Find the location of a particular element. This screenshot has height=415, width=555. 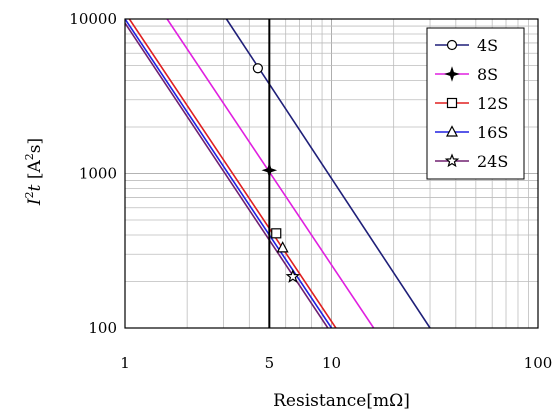

legend-entry-16s: 16S is located at coordinates (471, 132).